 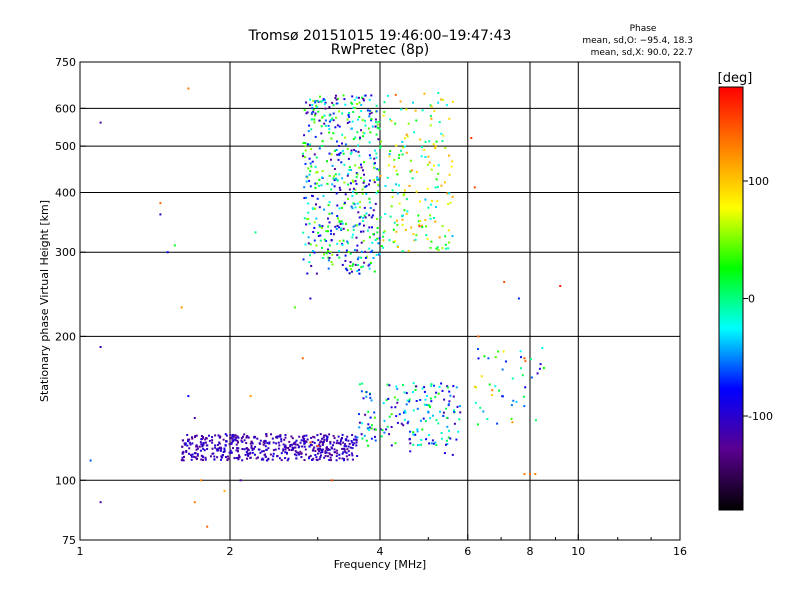 I want to click on colorbar-tick-label: 0, so click(x=751, y=299).